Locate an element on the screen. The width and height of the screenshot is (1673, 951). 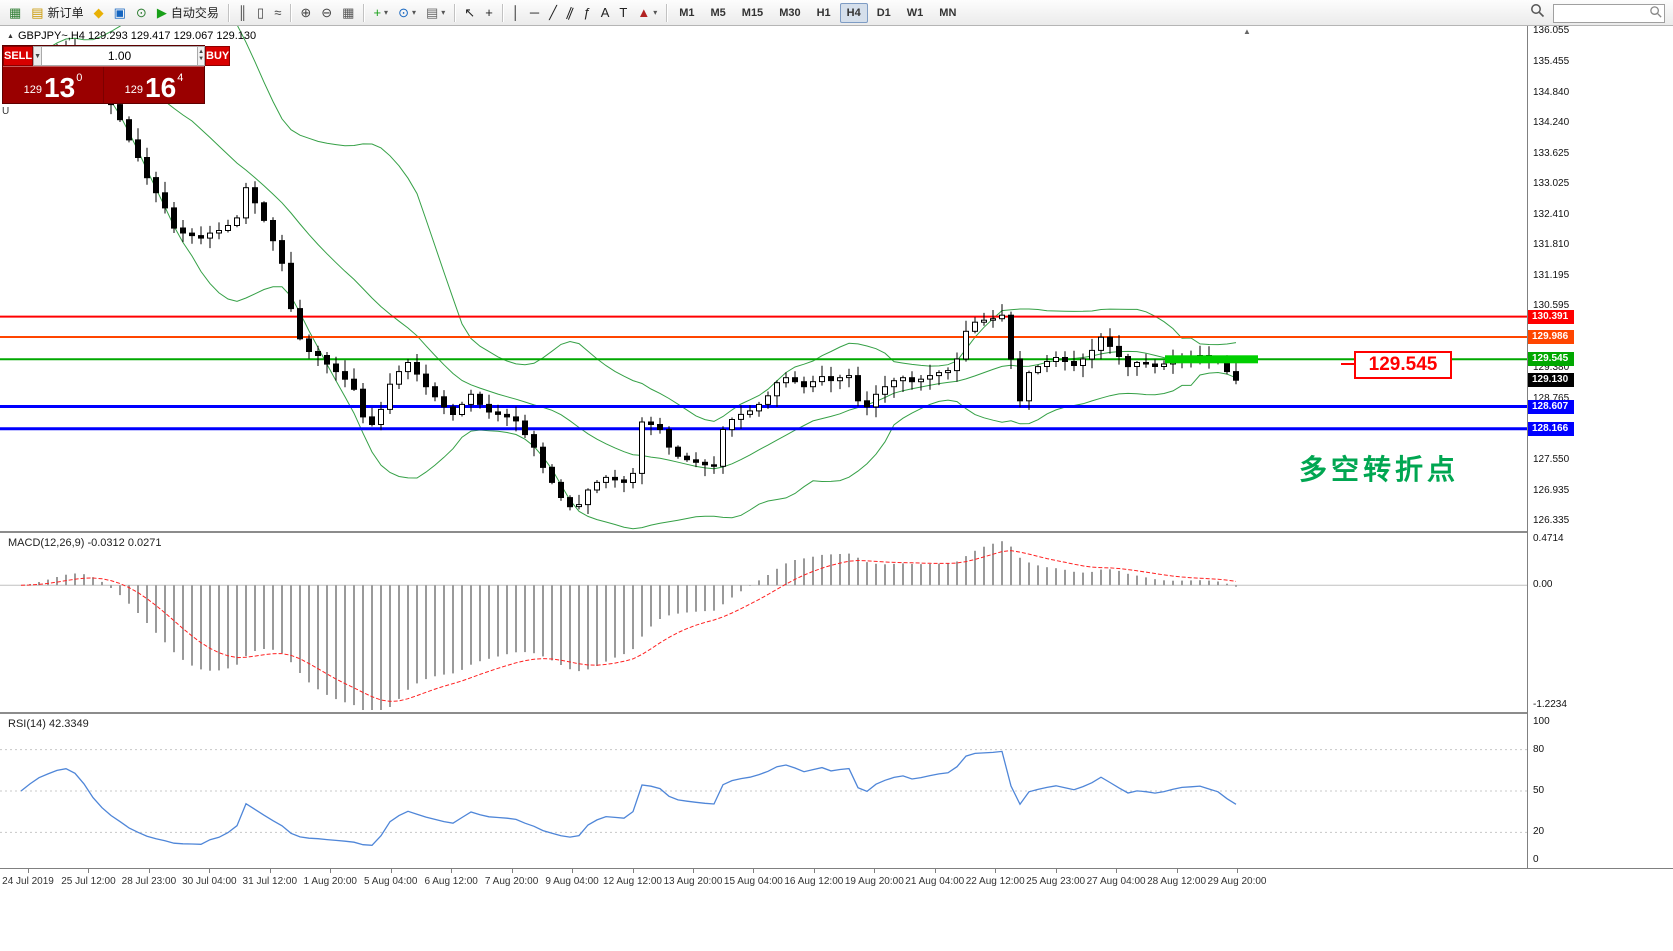
equidistant-channel-button: ∥ is located at coordinates (570, 13).